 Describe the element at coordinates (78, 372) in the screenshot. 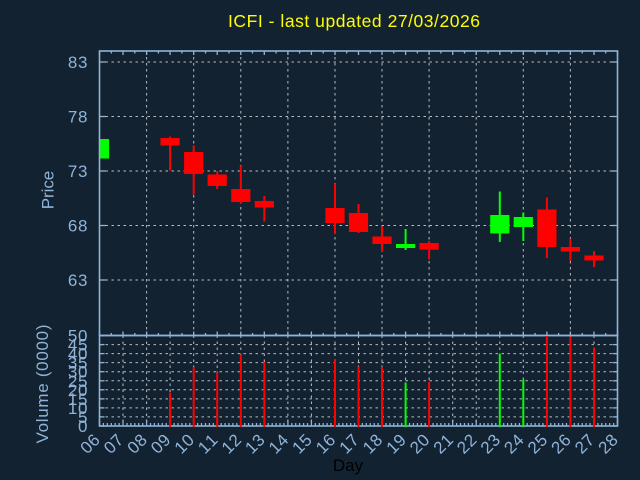

I see `svg-text: 30` at that location.